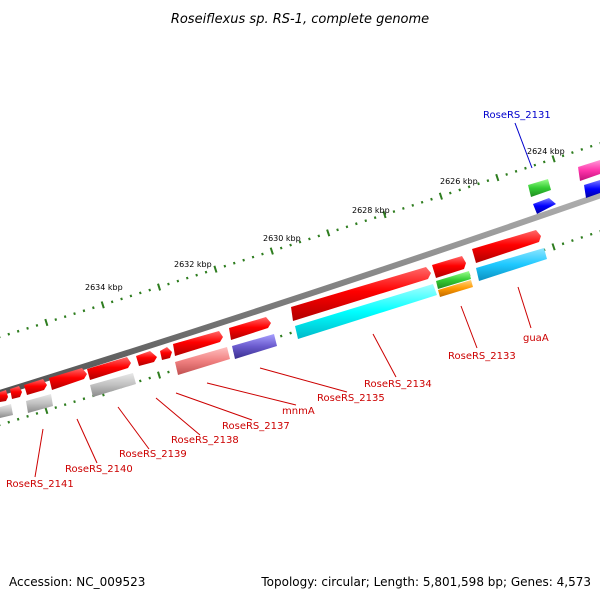  What do you see at coordinates (449, 267) in the screenshot?
I see `gene-feature-RoseRS_2133-red` at bounding box center [449, 267].